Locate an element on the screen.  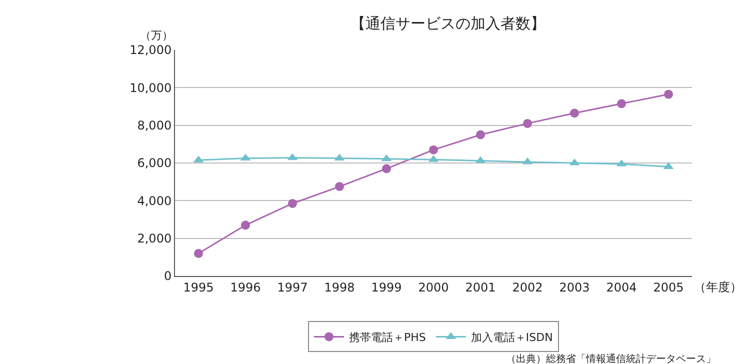
y-tick-label: 2,000 is located at coordinates (154, 239).